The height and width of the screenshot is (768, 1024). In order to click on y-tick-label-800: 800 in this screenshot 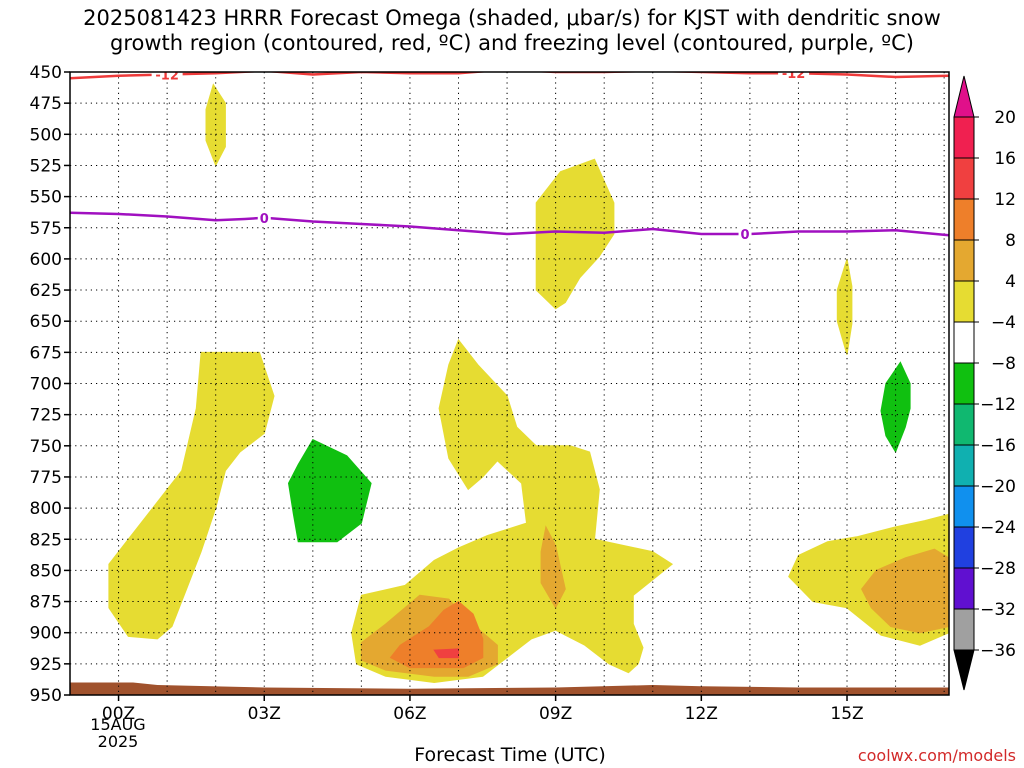, I will do `click(46, 509)`.